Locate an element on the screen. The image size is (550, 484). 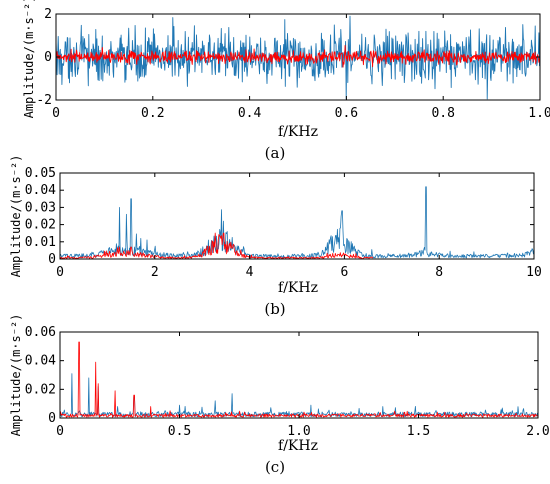
panel-c-ytick-label: 0.02 is located at coordinates (40, 389).